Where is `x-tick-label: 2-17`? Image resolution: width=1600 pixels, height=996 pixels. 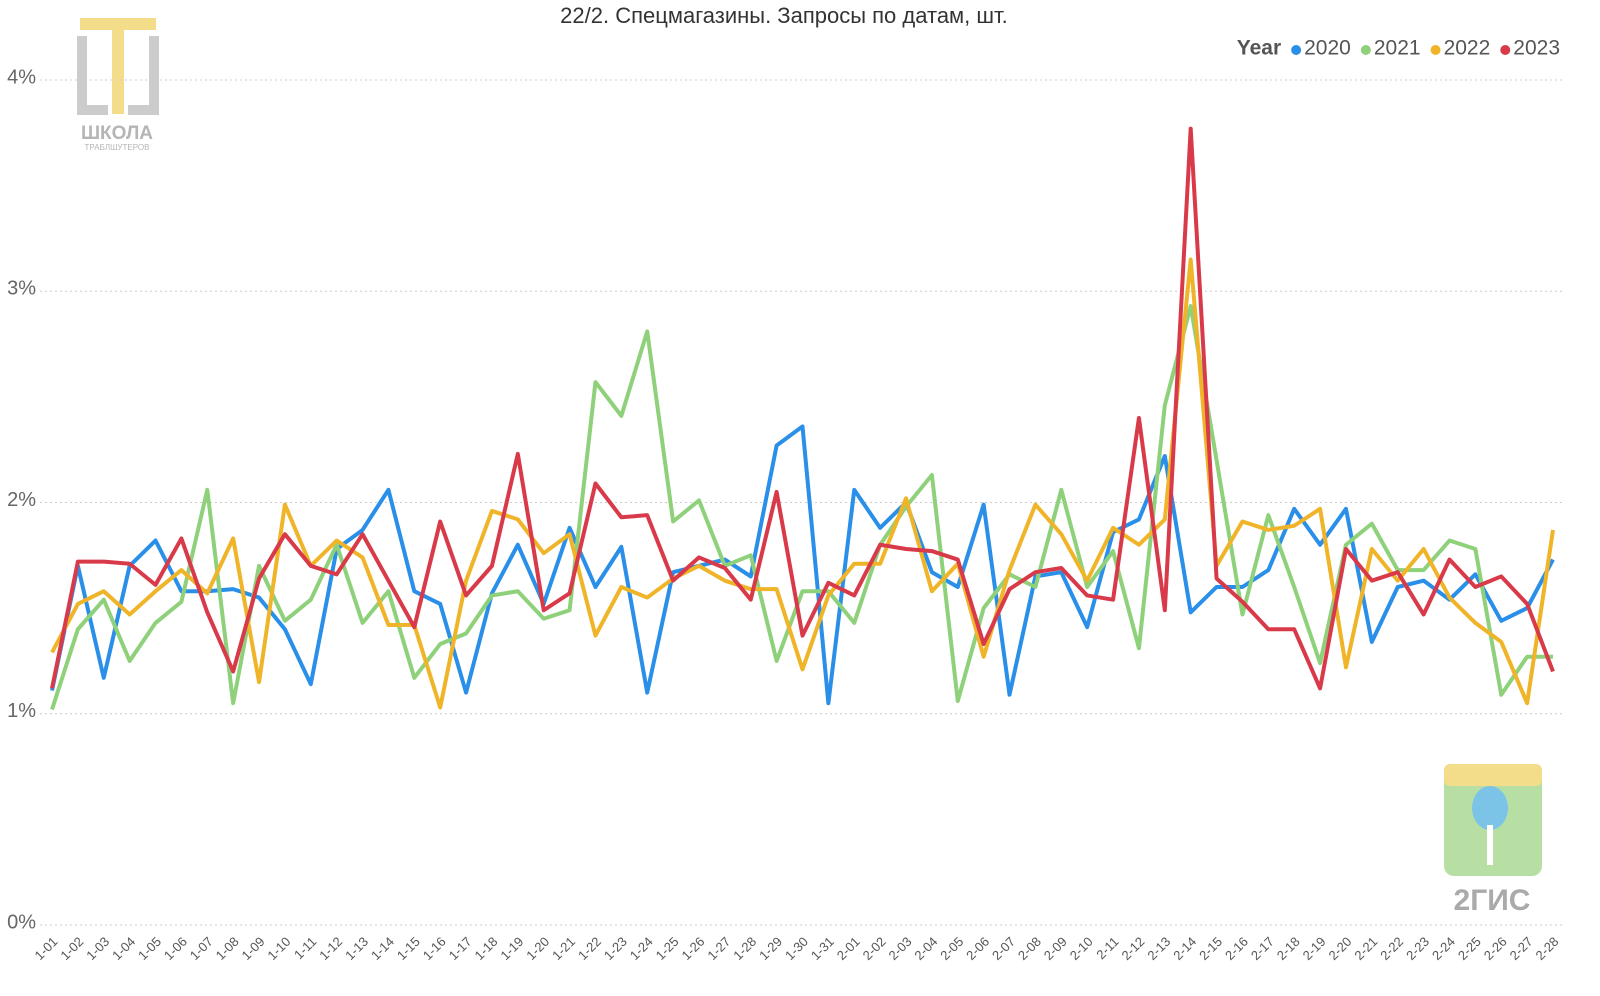
x-tick-label: 2-17 is located at coordinates (1262, 948).